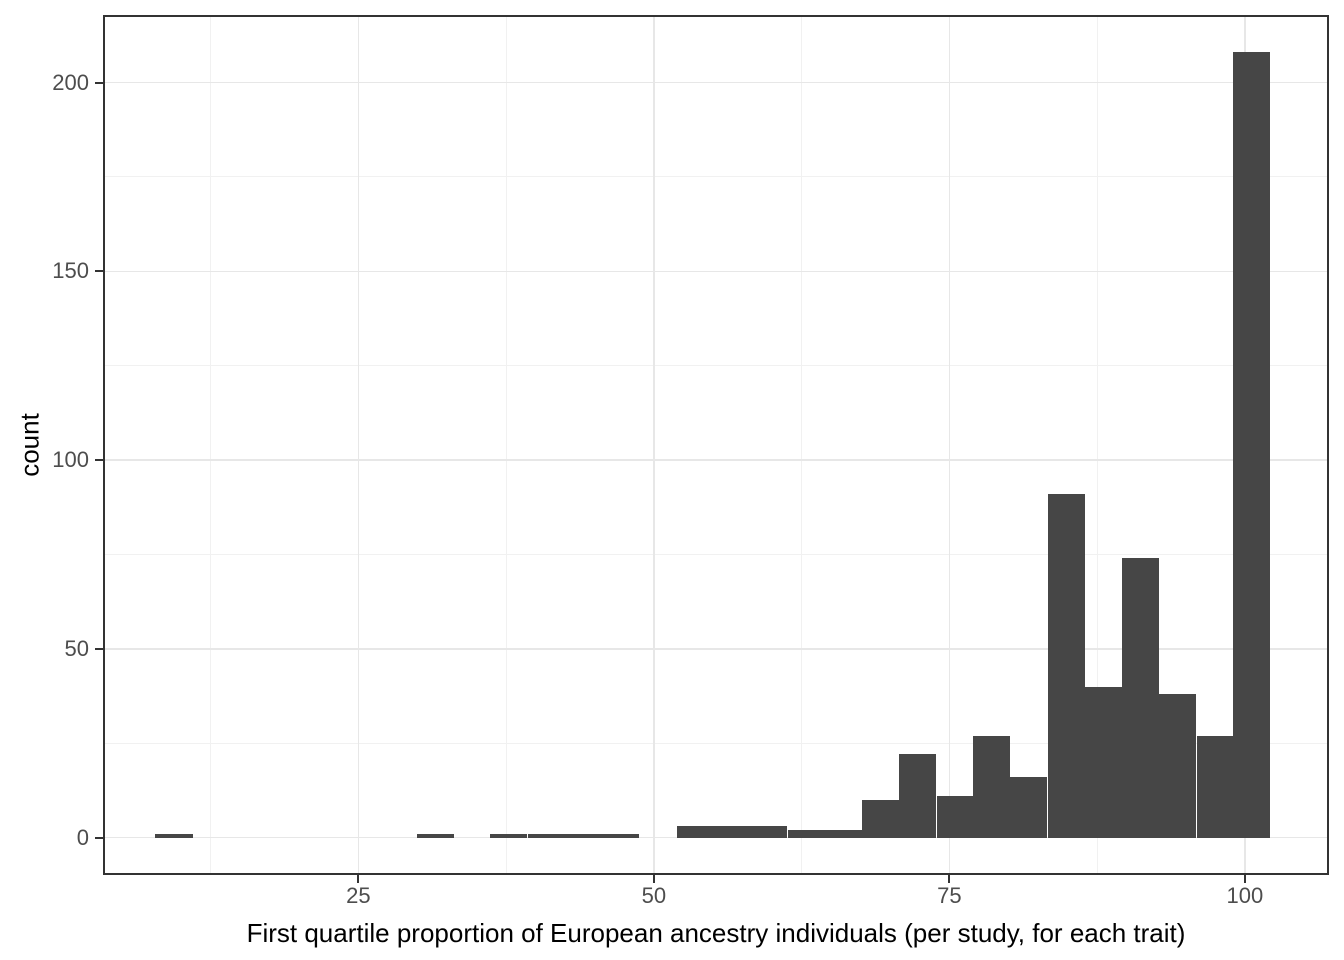 The height and width of the screenshot is (960, 1344). What do you see at coordinates (76, 648) in the screenshot?
I see `y-tick-label: 50` at bounding box center [76, 648].